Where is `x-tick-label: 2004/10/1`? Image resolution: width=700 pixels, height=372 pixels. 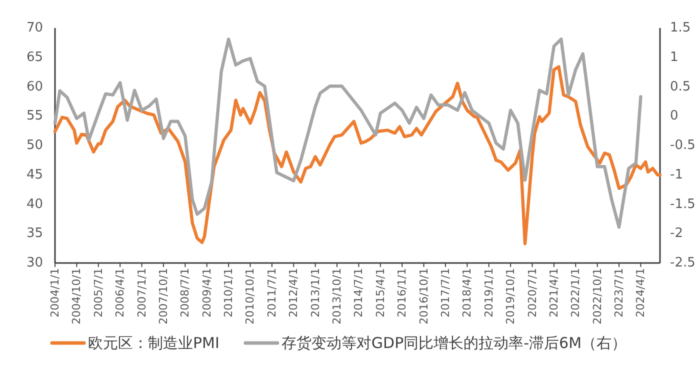 x-tick-label: 2004/10/1 is located at coordinates (77, 296).